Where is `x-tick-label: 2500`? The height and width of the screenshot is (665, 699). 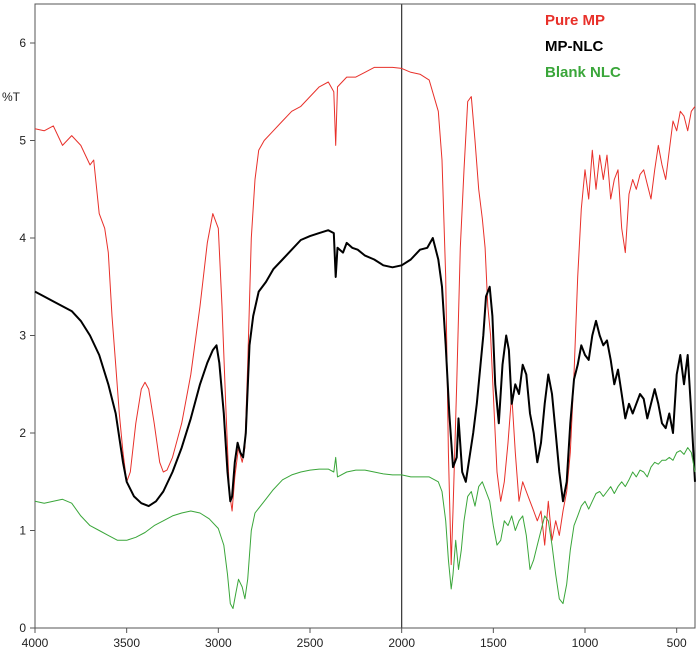
x-tick-label: 2500 is located at coordinates (310, 643).